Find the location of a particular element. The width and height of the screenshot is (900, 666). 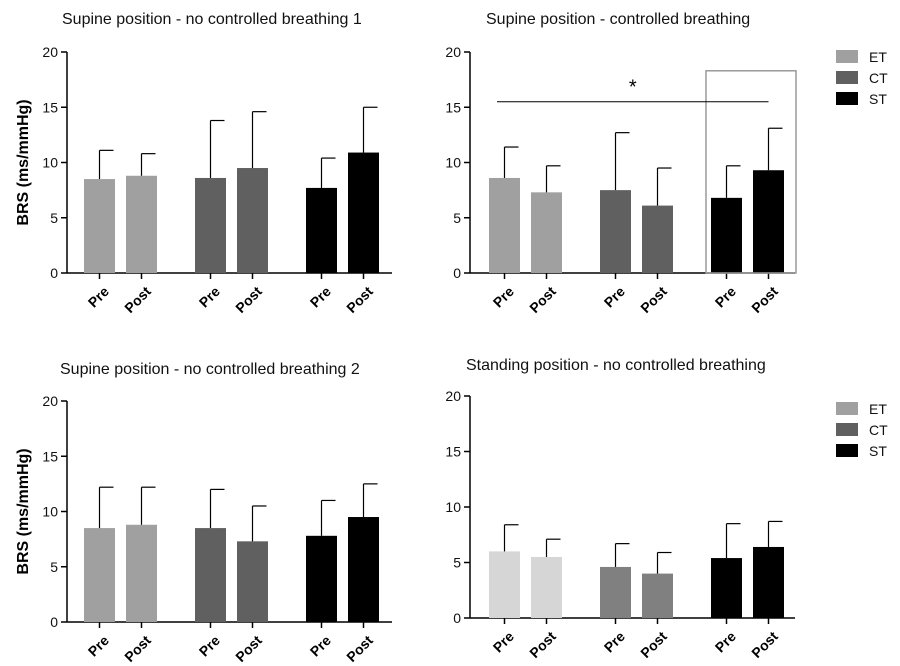

highlight-box is located at coordinates (751, 172).